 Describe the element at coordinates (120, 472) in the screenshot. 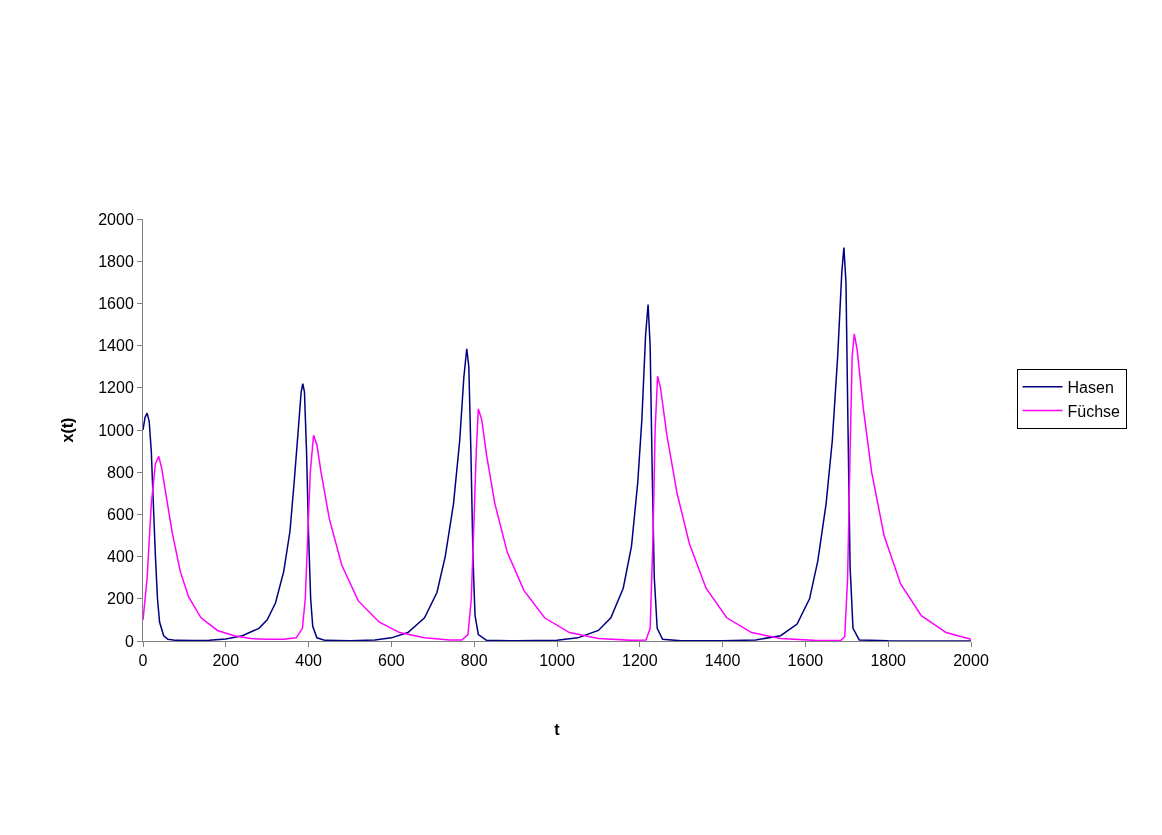

I see `y-tick-label: 800` at that location.